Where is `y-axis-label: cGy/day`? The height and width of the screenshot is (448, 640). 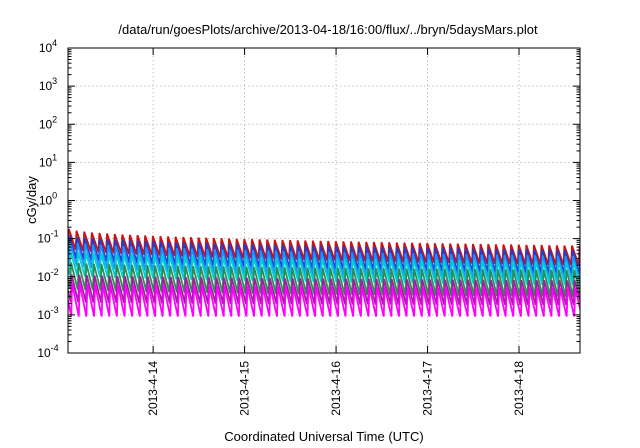 y-axis-label: cGy/day is located at coordinates (31, 200).